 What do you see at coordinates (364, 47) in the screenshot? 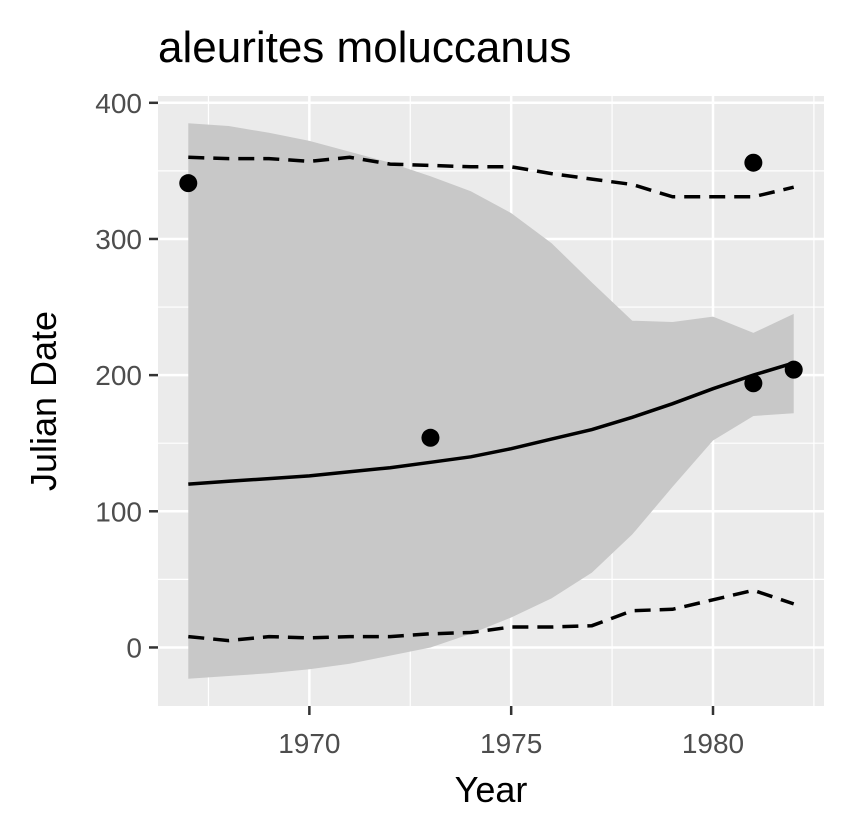
I see `chart-title: aleurites moluccanus` at bounding box center [364, 47].